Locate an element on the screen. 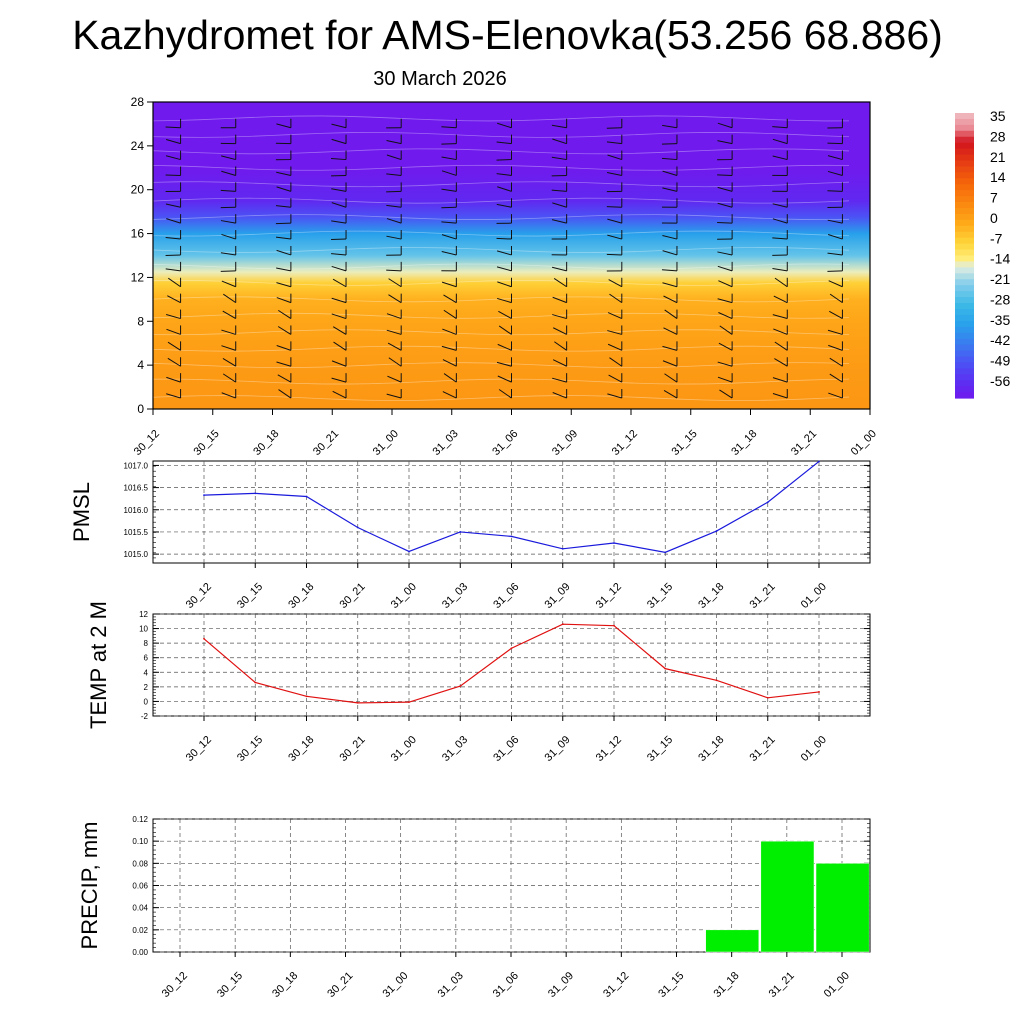 The image size is (1024, 1024). colorbar-label: -28 is located at coordinates (1000, 299).